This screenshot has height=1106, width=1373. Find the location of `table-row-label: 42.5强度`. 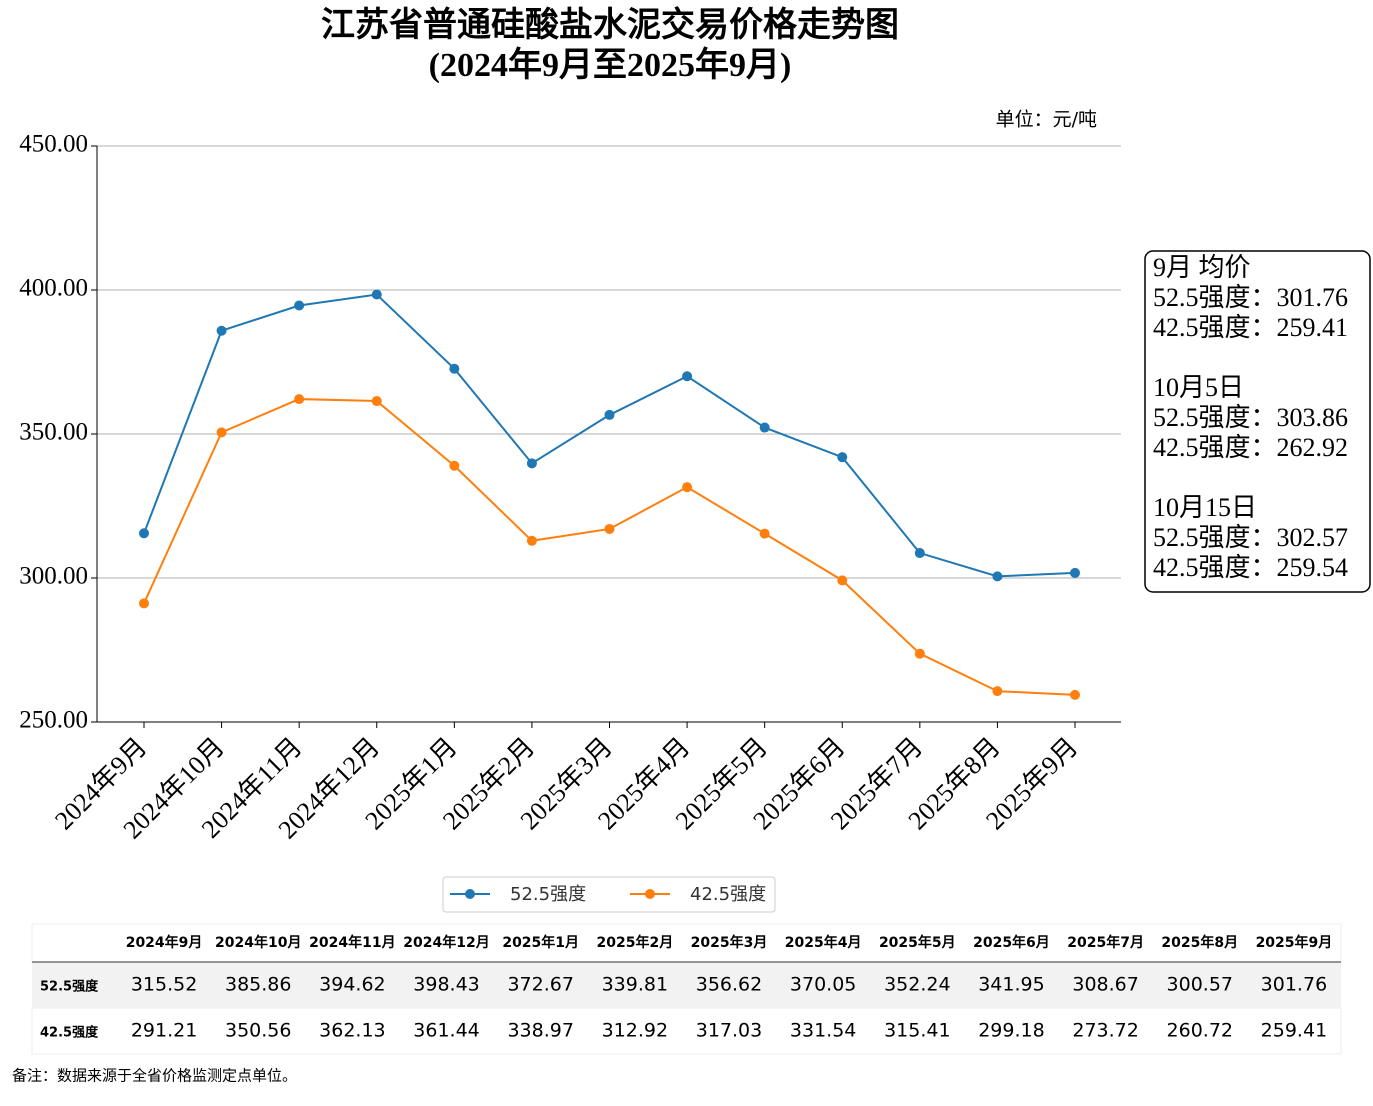

table-row-label: 42.5强度 is located at coordinates (69, 1033).